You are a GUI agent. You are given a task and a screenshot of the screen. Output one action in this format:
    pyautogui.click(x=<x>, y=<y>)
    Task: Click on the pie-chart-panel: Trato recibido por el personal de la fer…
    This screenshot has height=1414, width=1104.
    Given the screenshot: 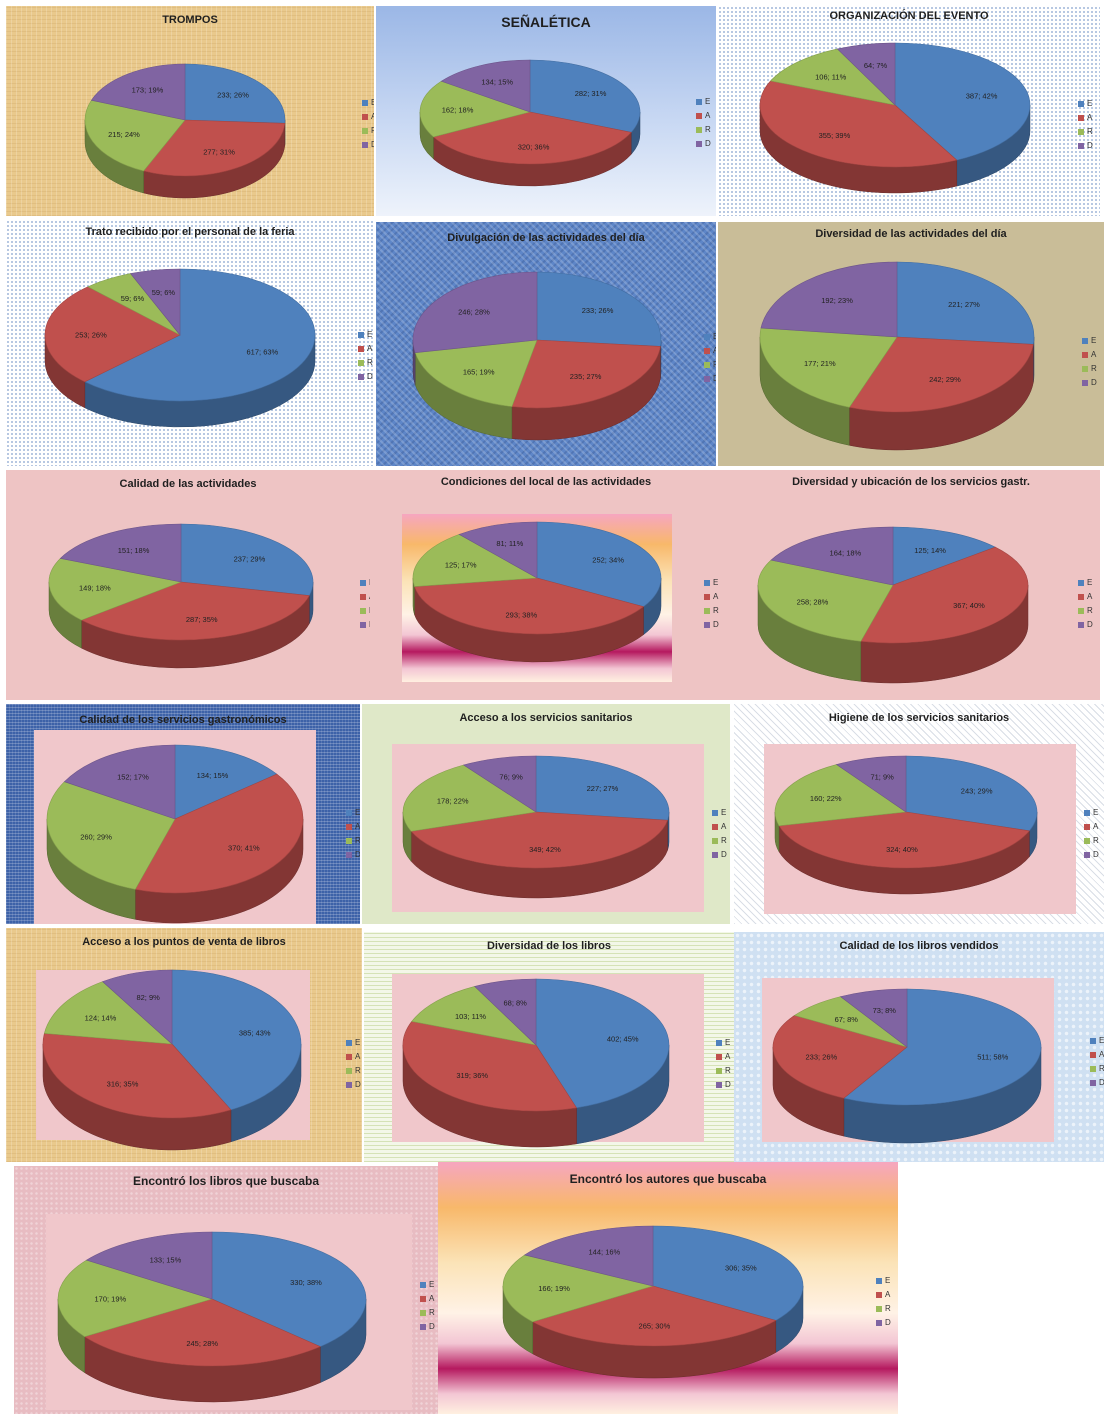 What is the action you would take?
    pyautogui.click(x=190, y=343)
    